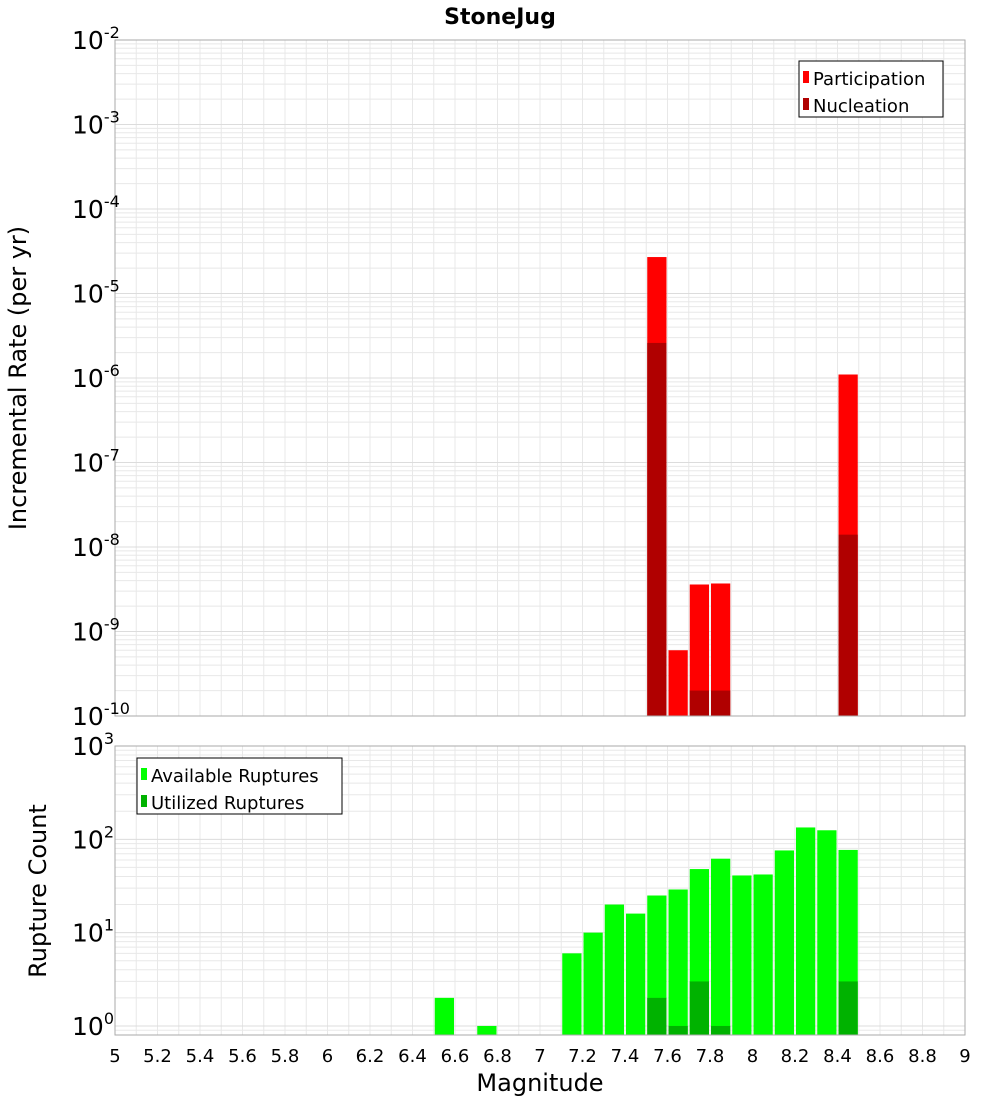 The image size is (1000, 1100). I want to click on count-y-axis-label: Rupture Count, so click(38, 891).